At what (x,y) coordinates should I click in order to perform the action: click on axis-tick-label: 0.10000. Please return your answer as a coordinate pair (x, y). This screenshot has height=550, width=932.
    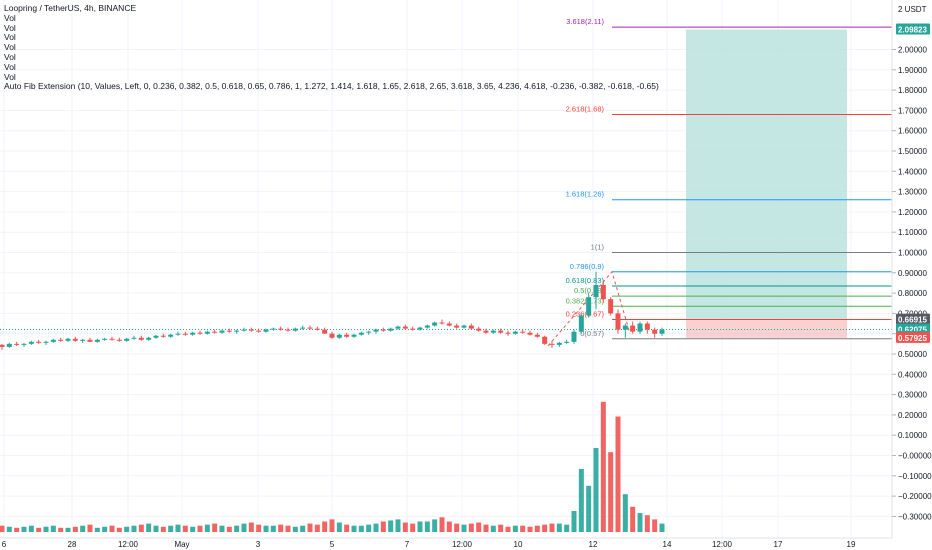
    Looking at the image, I should click on (912, 435).